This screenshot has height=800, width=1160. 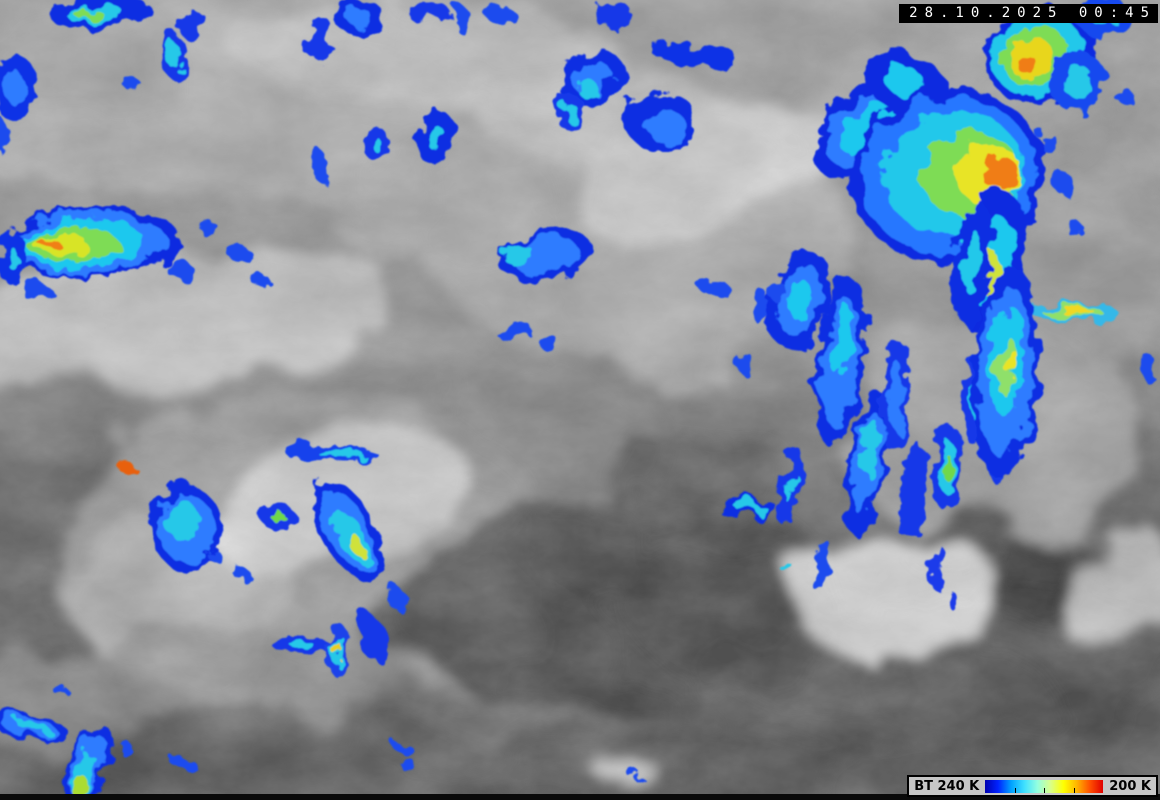 I want to click on timestamp-overlay: 28.10.2025 00:45, so click(x=1028, y=13).